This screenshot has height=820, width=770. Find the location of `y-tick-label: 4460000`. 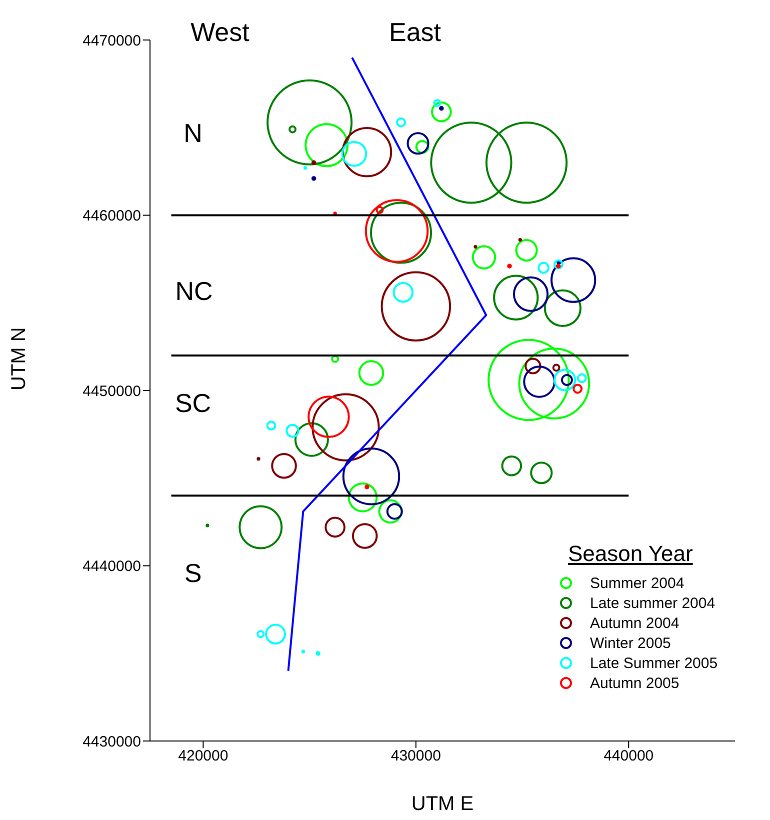

y-tick-label: 4460000 is located at coordinates (111, 216).